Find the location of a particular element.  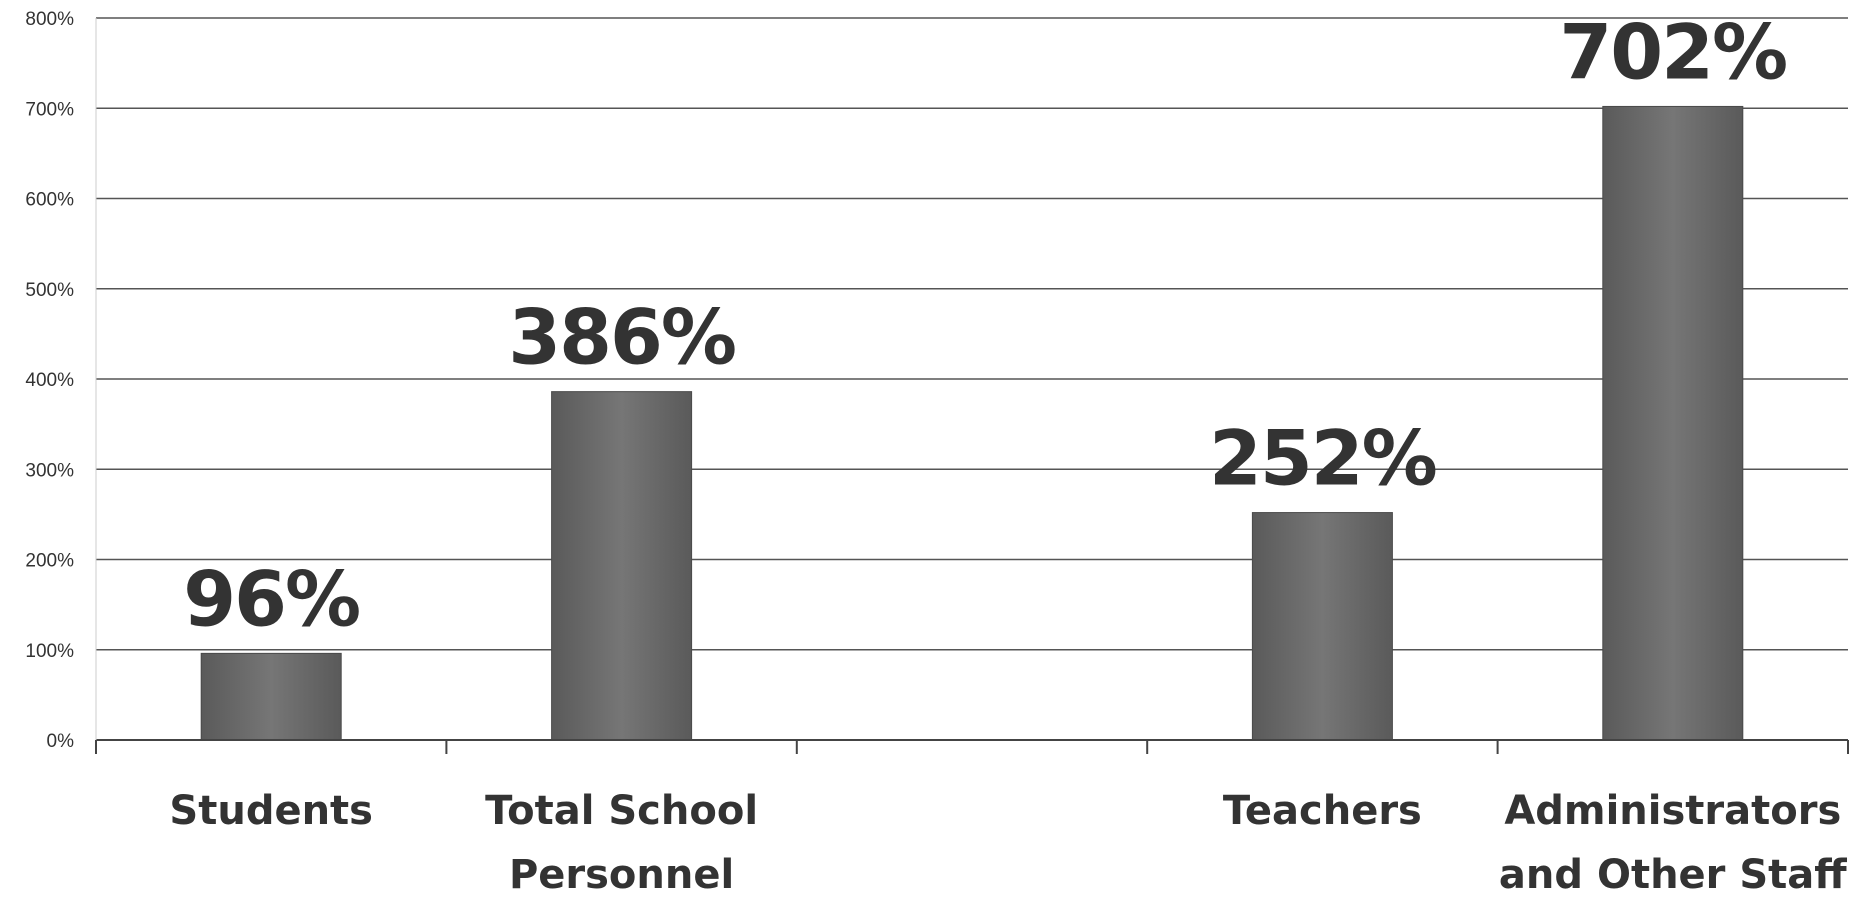

y-tick-label: 0% is located at coordinates (61, 741).